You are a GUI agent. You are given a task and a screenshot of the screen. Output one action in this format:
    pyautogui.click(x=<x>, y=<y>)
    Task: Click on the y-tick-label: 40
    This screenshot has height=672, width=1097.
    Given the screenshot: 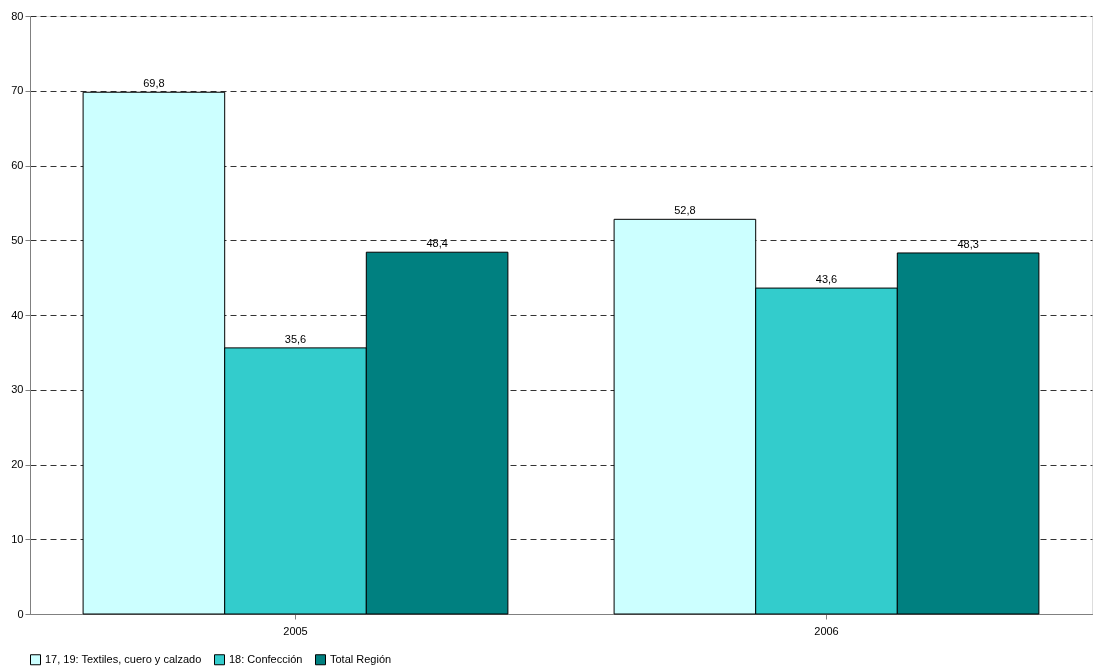 What is the action you would take?
    pyautogui.click(x=17, y=314)
    